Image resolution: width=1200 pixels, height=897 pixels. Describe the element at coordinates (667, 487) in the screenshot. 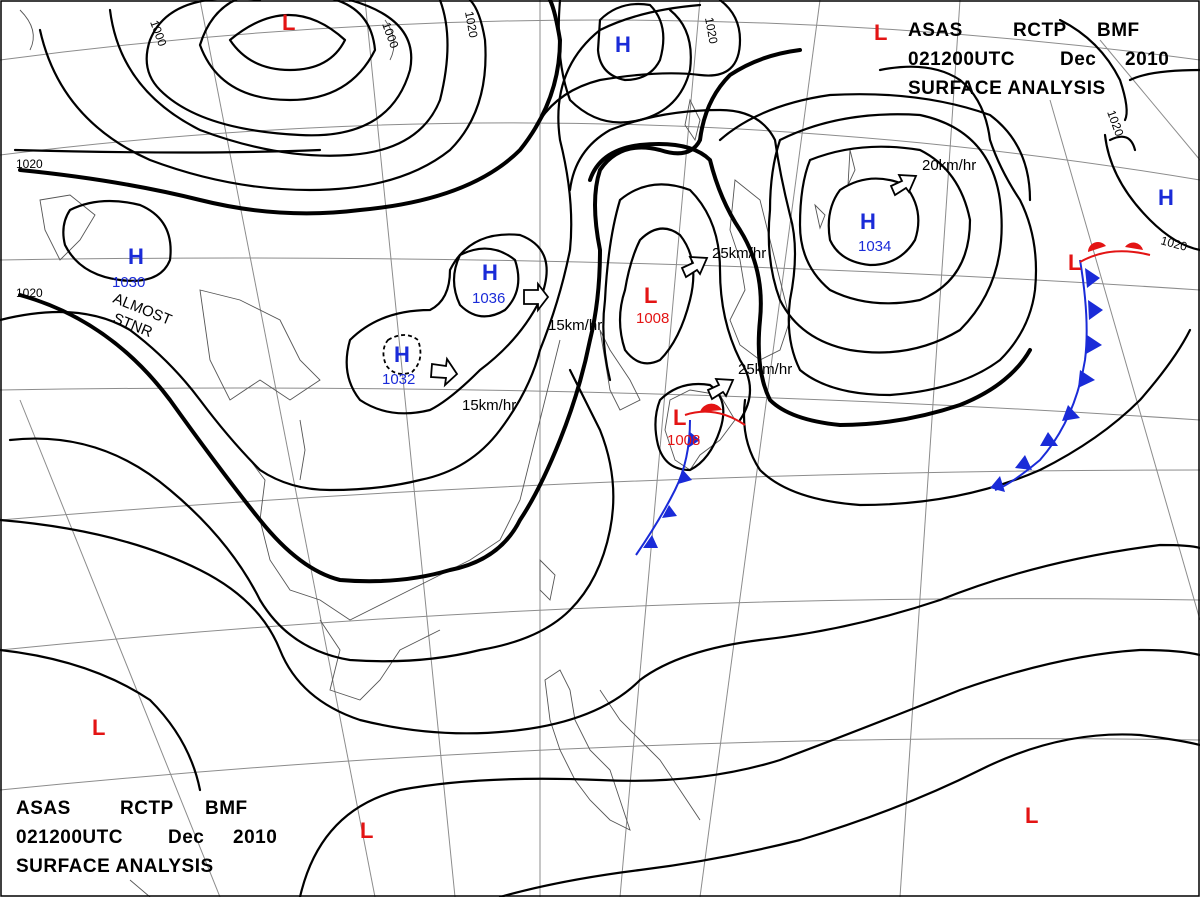

I see `cold-front-south` at that location.